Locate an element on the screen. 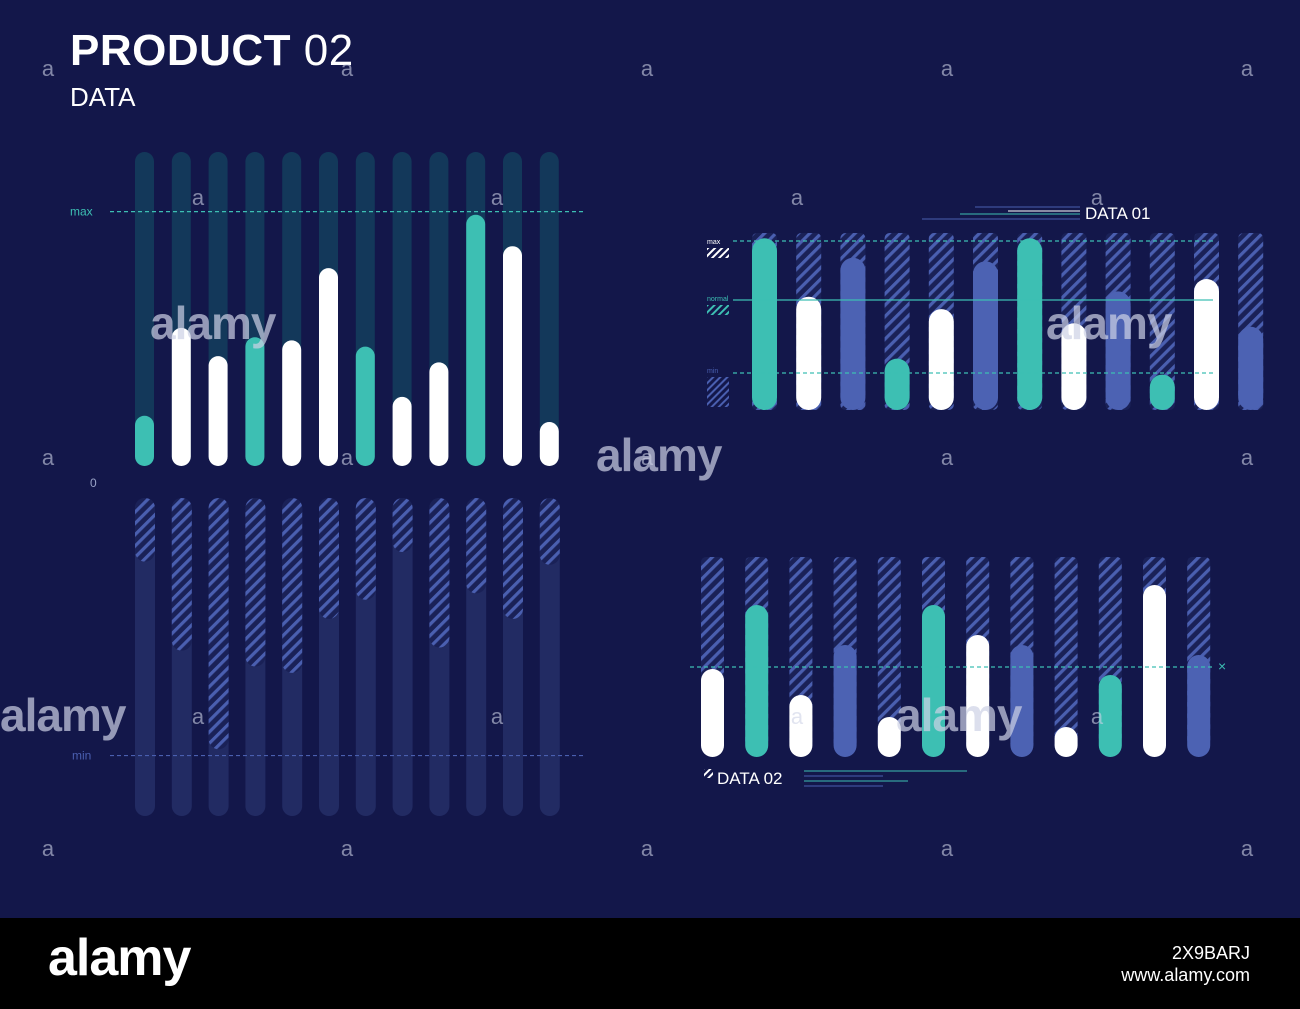 This screenshot has height=1009, width=1300. footer-image-id: 2X9BARJ www.alamy.com is located at coordinates (1185, 964).